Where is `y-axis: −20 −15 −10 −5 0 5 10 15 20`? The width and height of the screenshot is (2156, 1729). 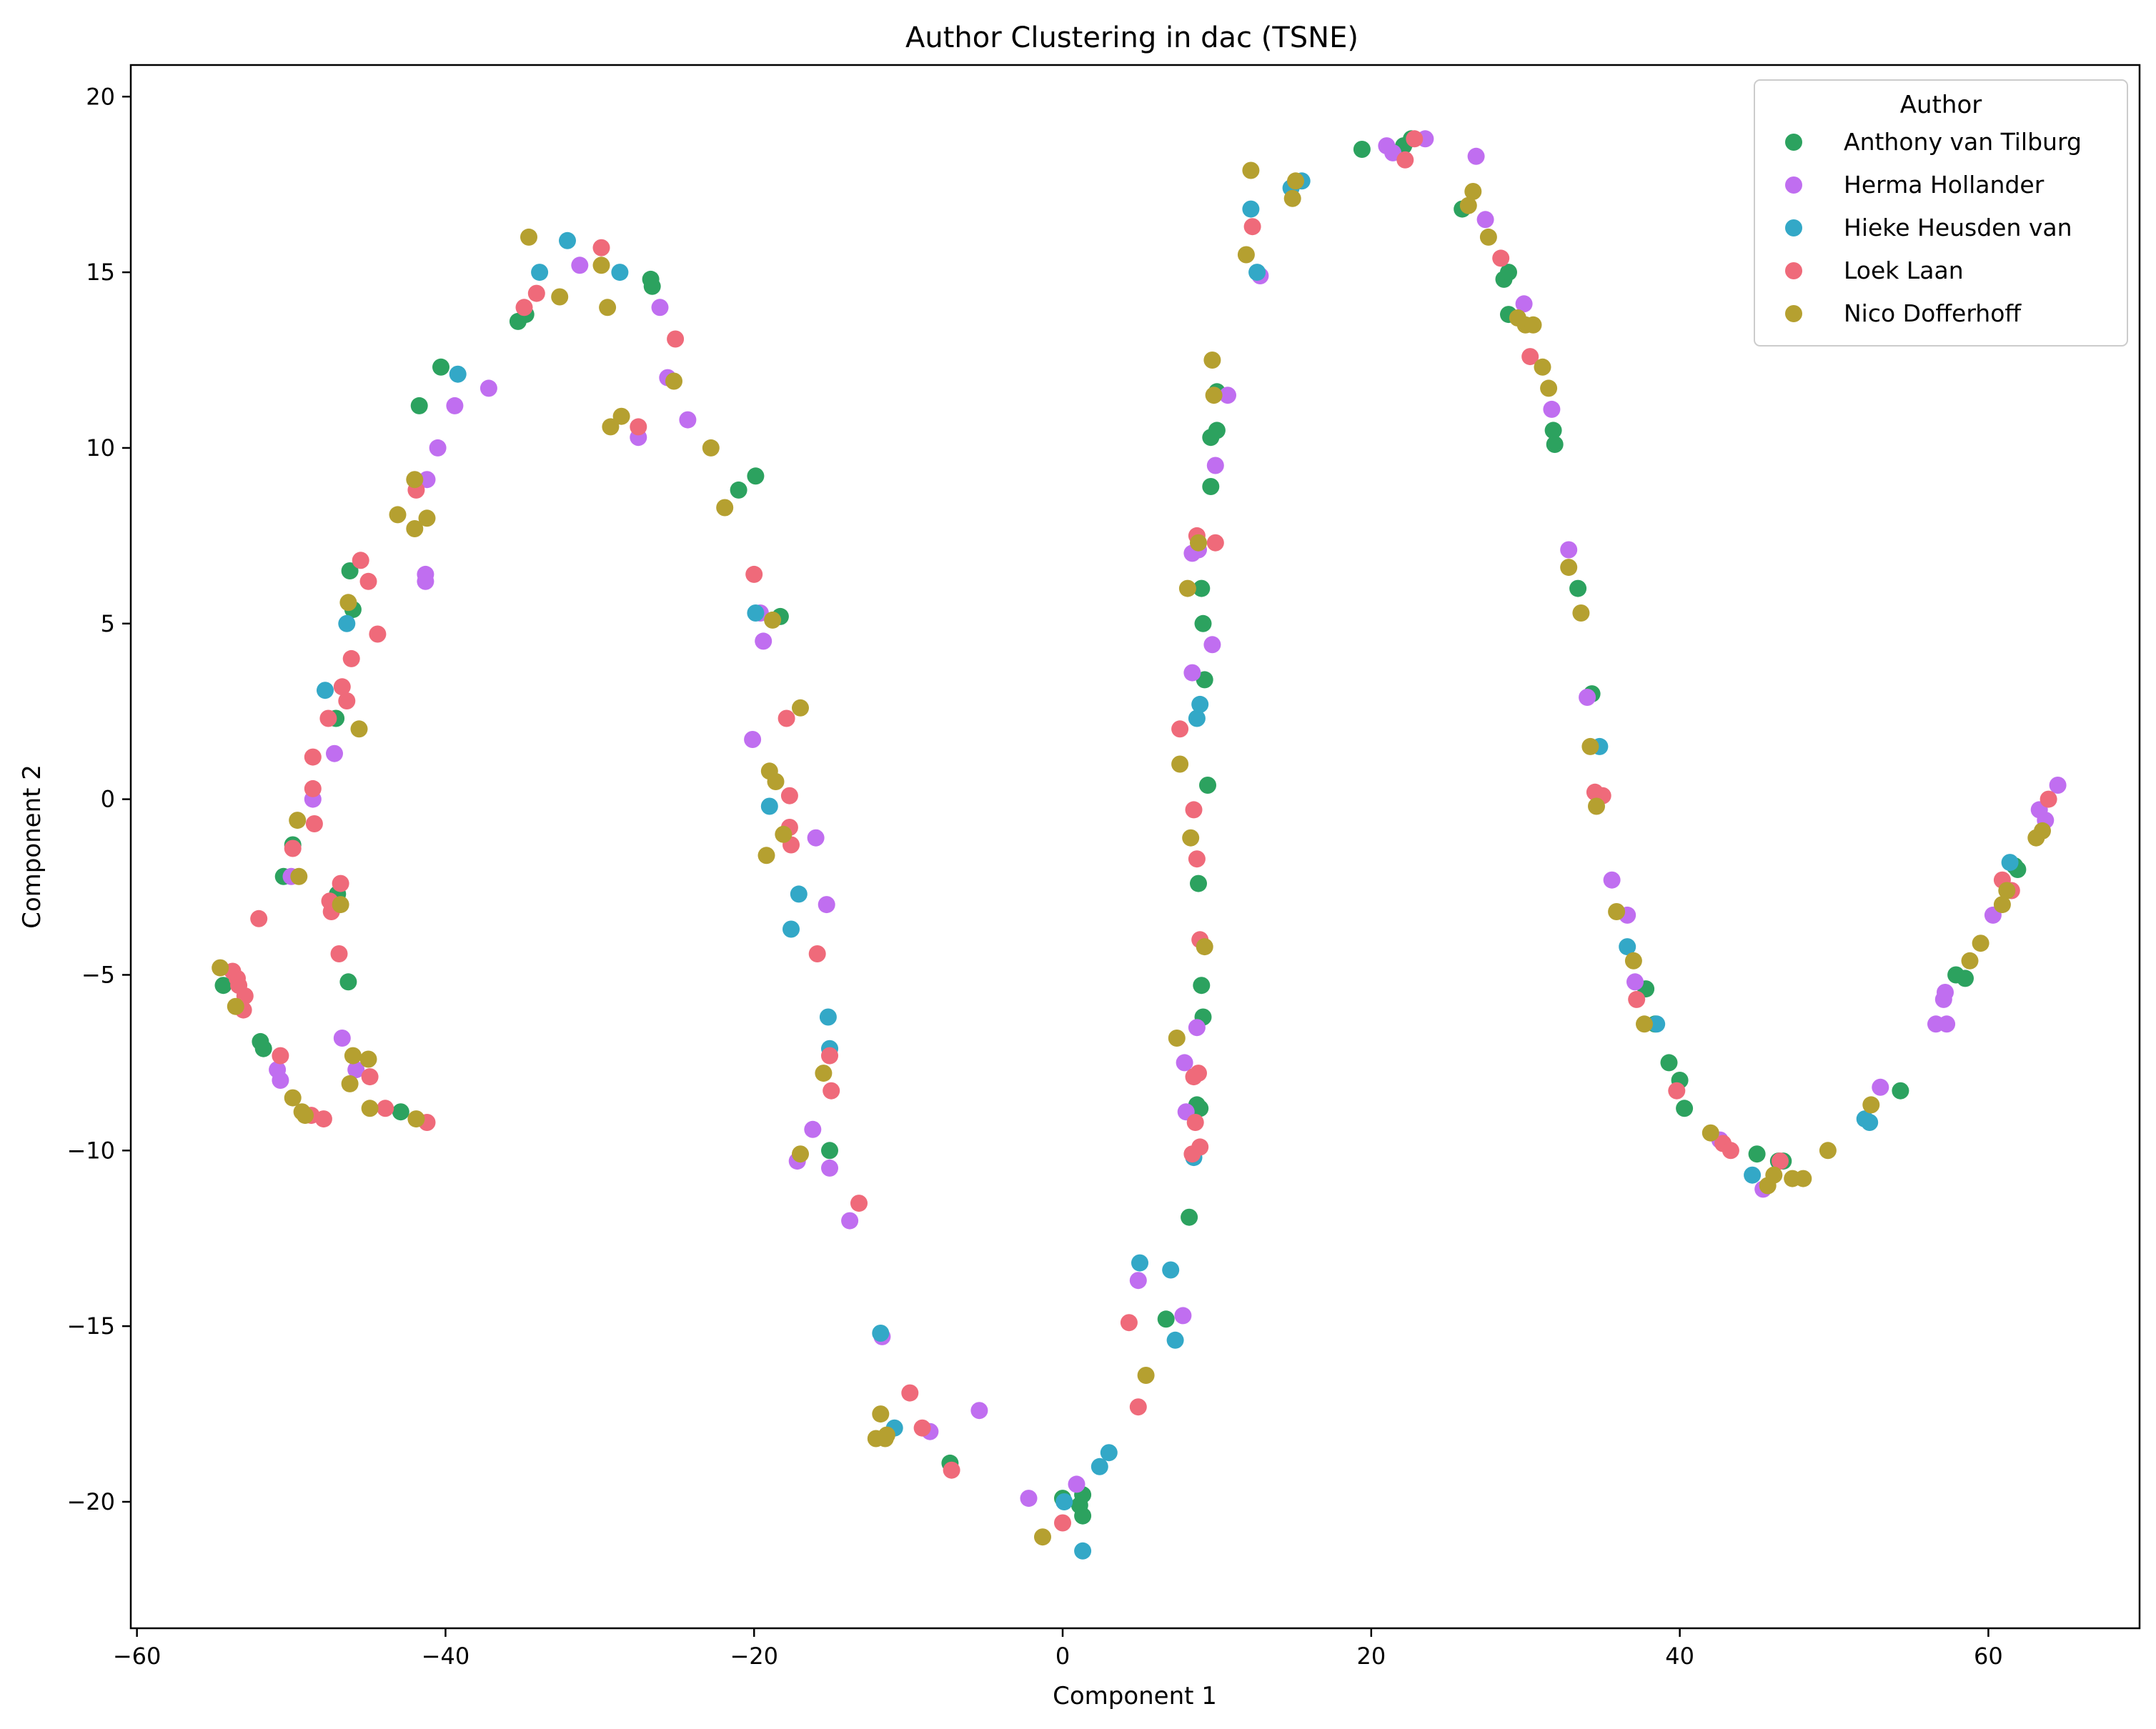
y-axis: −20 −15 −10 −5 0 5 10 15 20 is located at coordinates (98, 799).